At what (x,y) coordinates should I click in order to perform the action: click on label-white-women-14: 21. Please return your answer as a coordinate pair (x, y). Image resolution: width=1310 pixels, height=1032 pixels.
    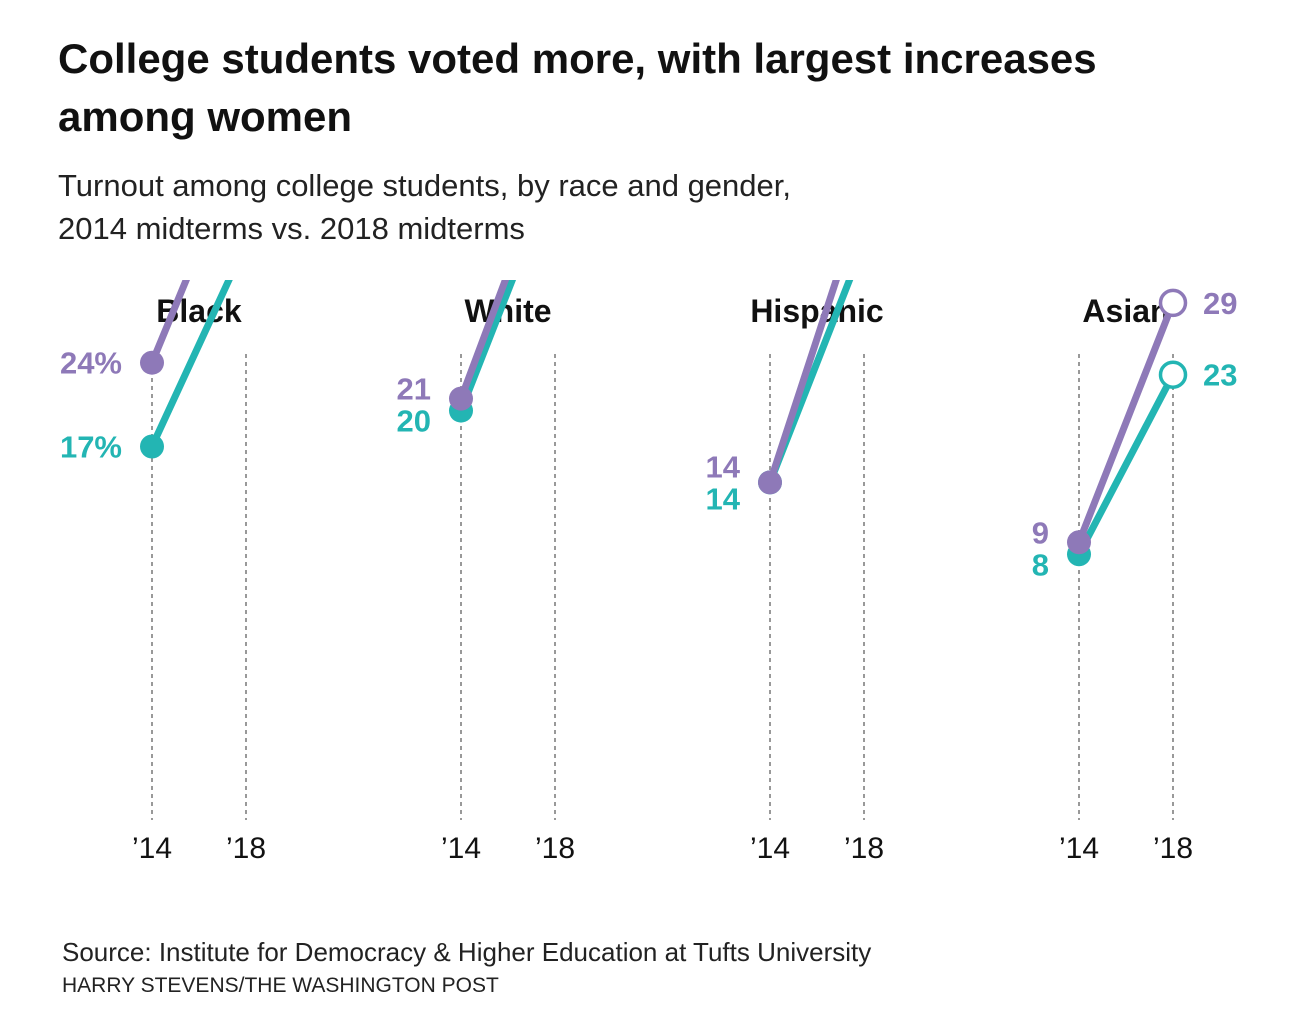
    Looking at the image, I should click on (414, 389).